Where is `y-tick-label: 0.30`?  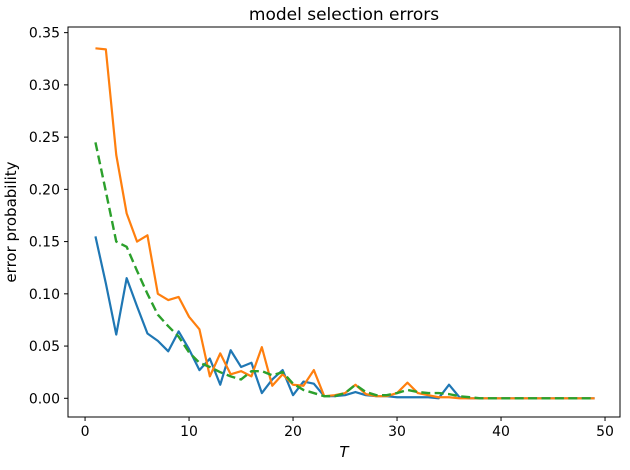 y-tick-label: 0.30 is located at coordinates (44, 86).